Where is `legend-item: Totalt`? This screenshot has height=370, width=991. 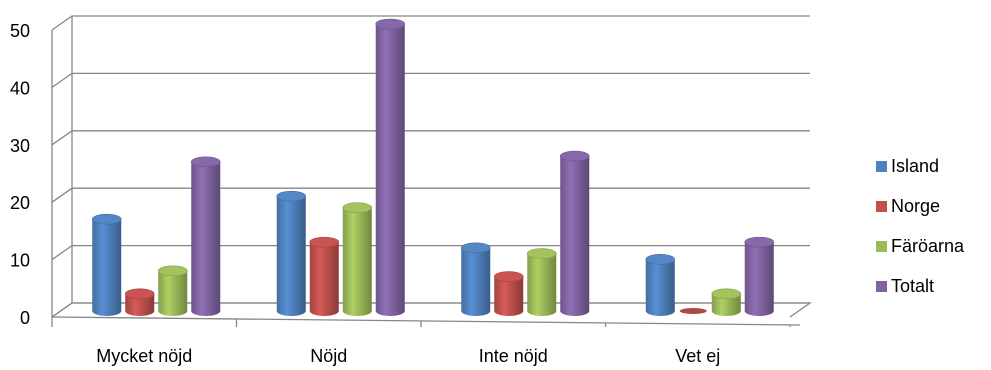
legend-item: Totalt is located at coordinates (932, 286).